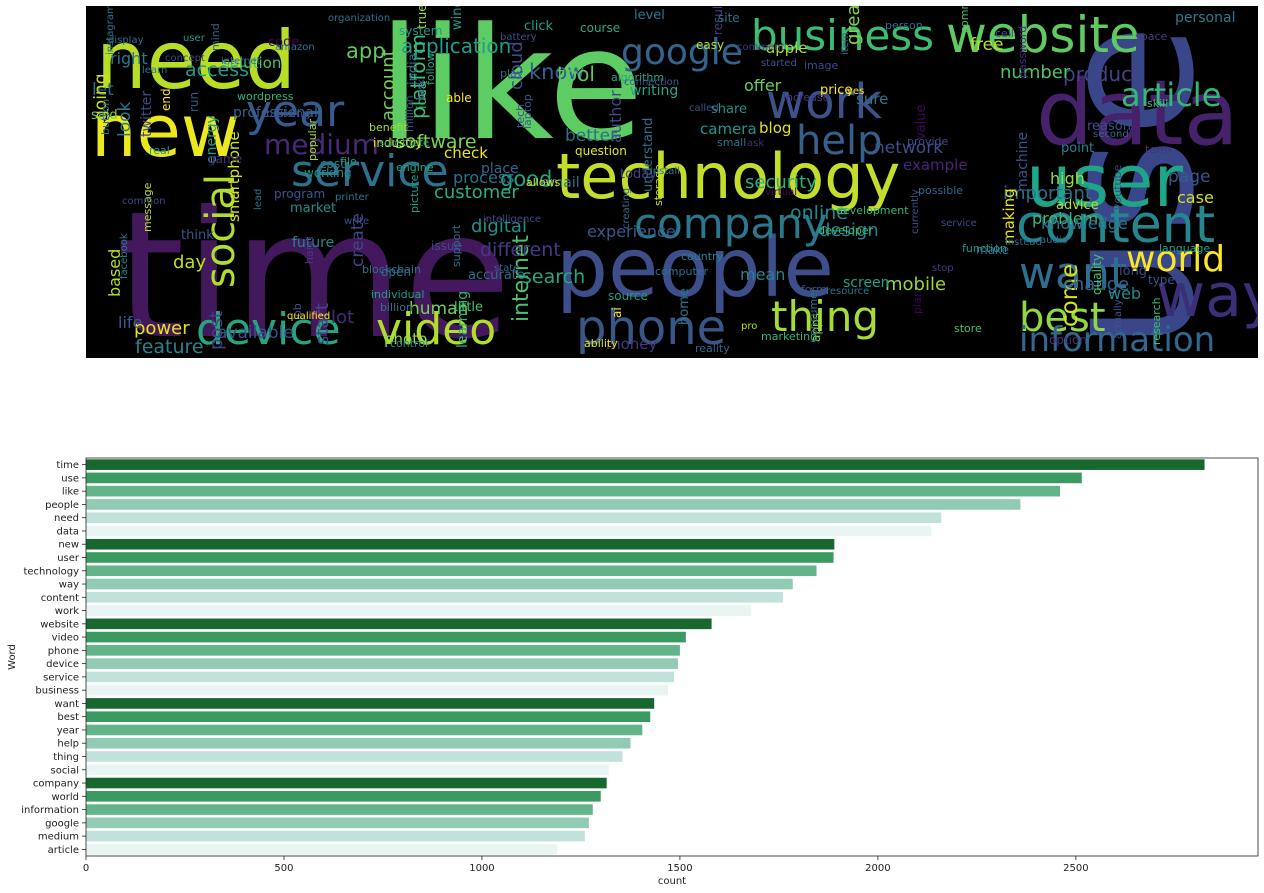 Image resolution: width=1264 pixels, height=893 pixels. What do you see at coordinates (347, 770) in the screenshot?
I see `bar-social` at bounding box center [347, 770].